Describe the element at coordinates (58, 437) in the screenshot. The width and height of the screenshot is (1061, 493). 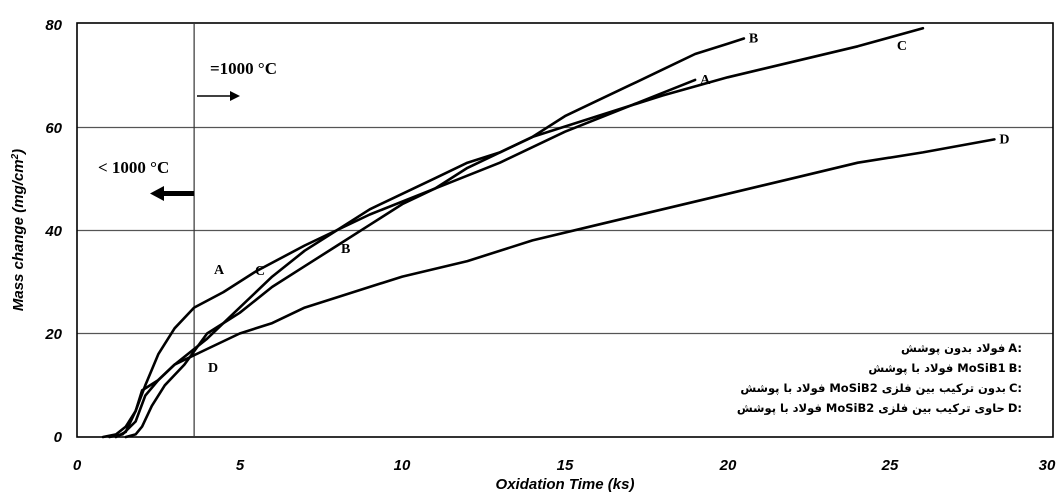
I see `y-tick-label: 0` at that location.